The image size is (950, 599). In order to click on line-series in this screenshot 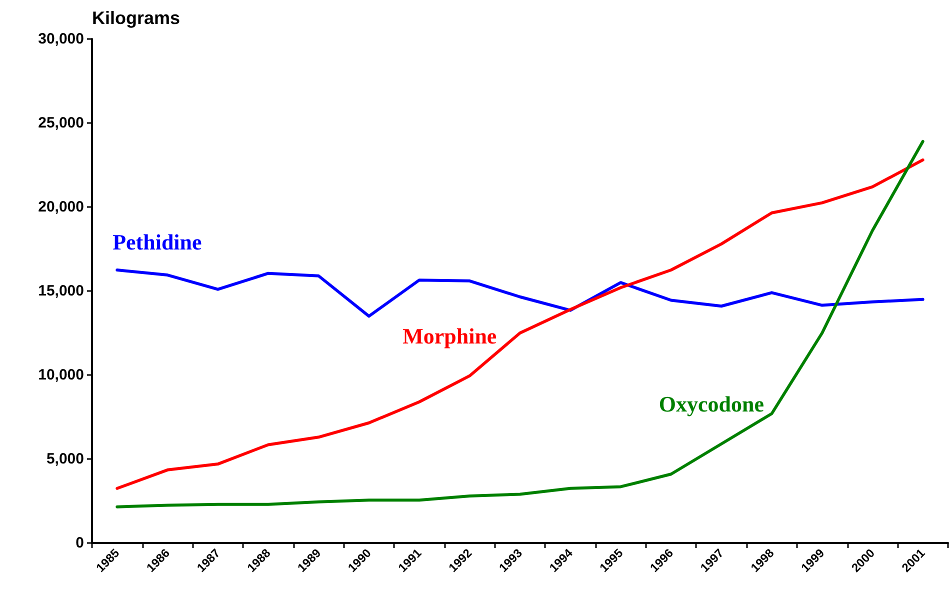, I will do `click(520, 293)`.